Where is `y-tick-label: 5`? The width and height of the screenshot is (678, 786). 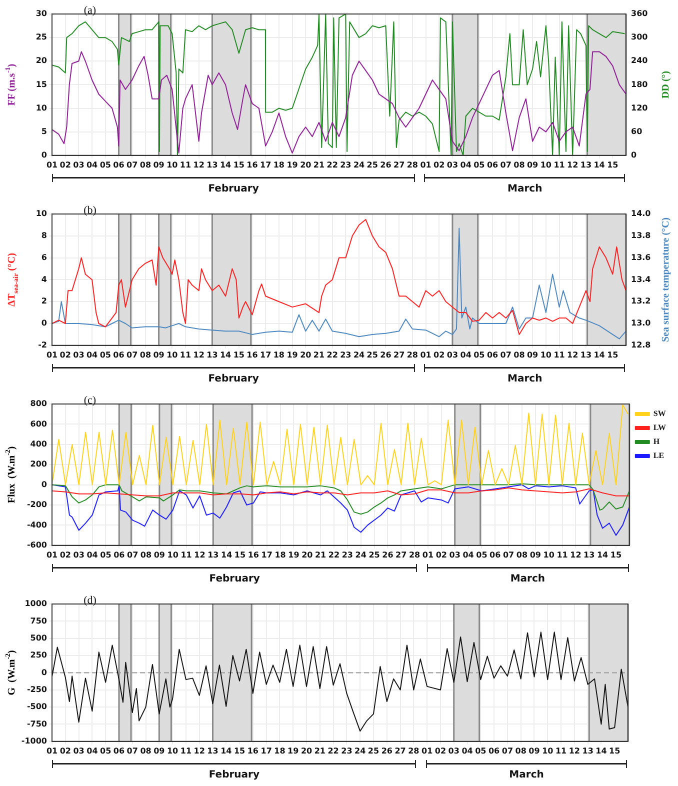
y-tick-label: 5 is located at coordinates (44, 131).